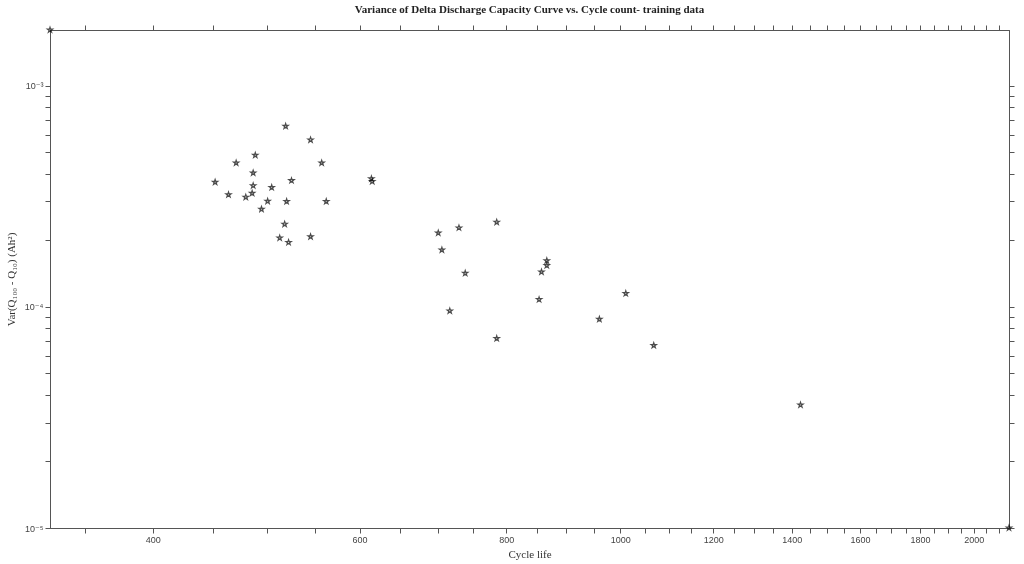 The width and height of the screenshot is (1024, 564). What do you see at coordinates (529, 8) in the screenshot?
I see `chart-title: Variance of Delta Discharge Capacity Curve vs. Cycle count- training data` at bounding box center [529, 8].